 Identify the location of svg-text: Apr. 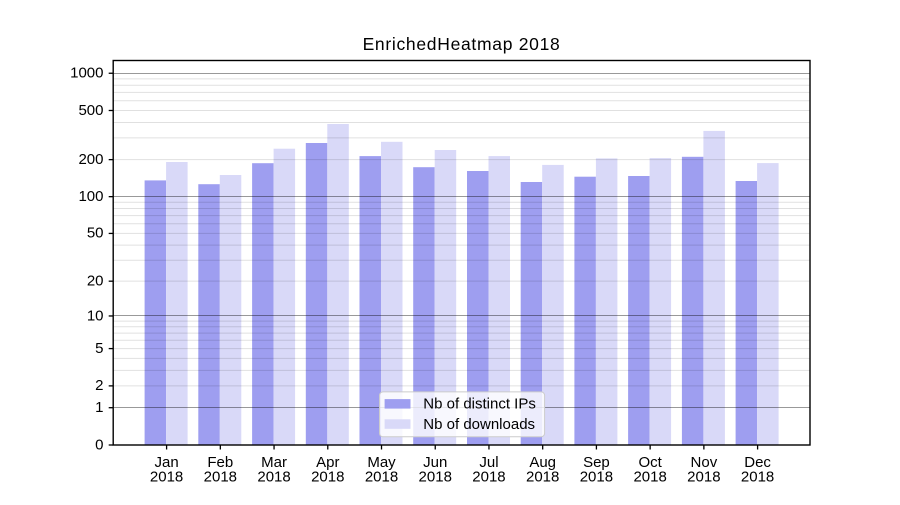
(327, 462).